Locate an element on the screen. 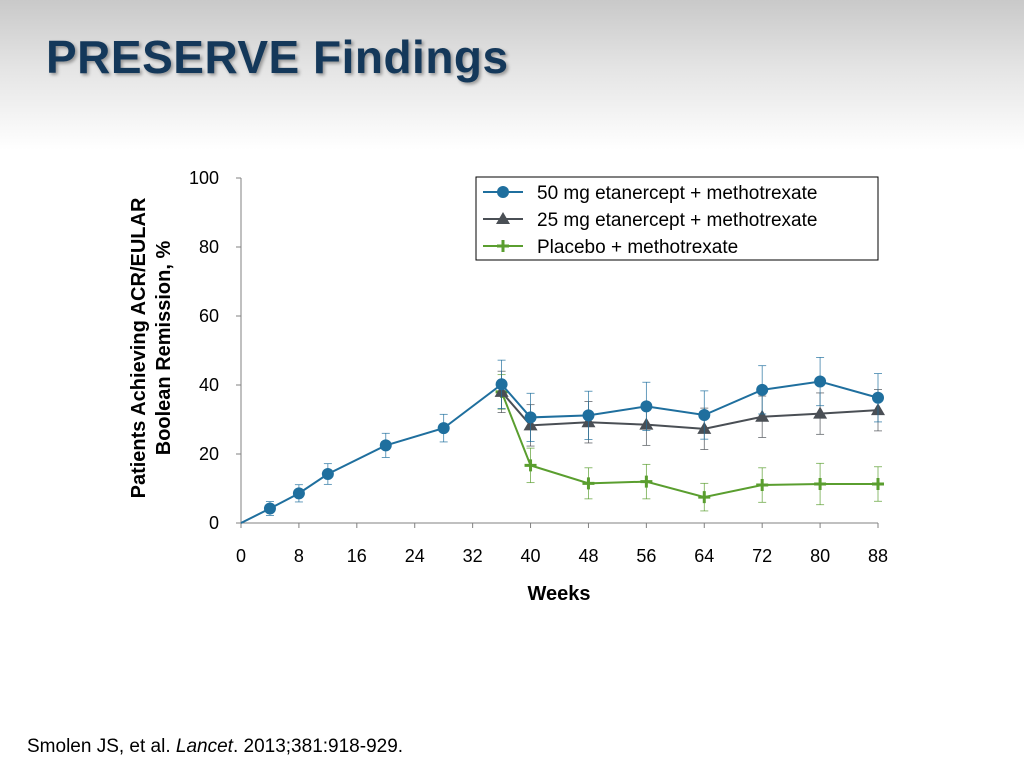  x-tick-label: 16 is located at coordinates (357, 556).